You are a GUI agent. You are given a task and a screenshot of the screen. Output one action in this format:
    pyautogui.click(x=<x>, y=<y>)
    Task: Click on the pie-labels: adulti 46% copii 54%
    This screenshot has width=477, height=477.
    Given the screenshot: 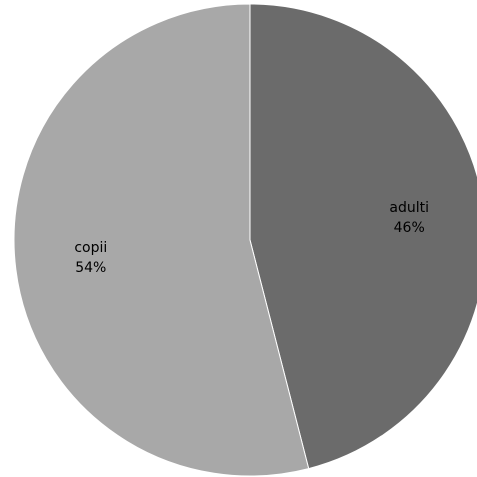 What is the action you would take?
    pyautogui.click(x=251, y=238)
    